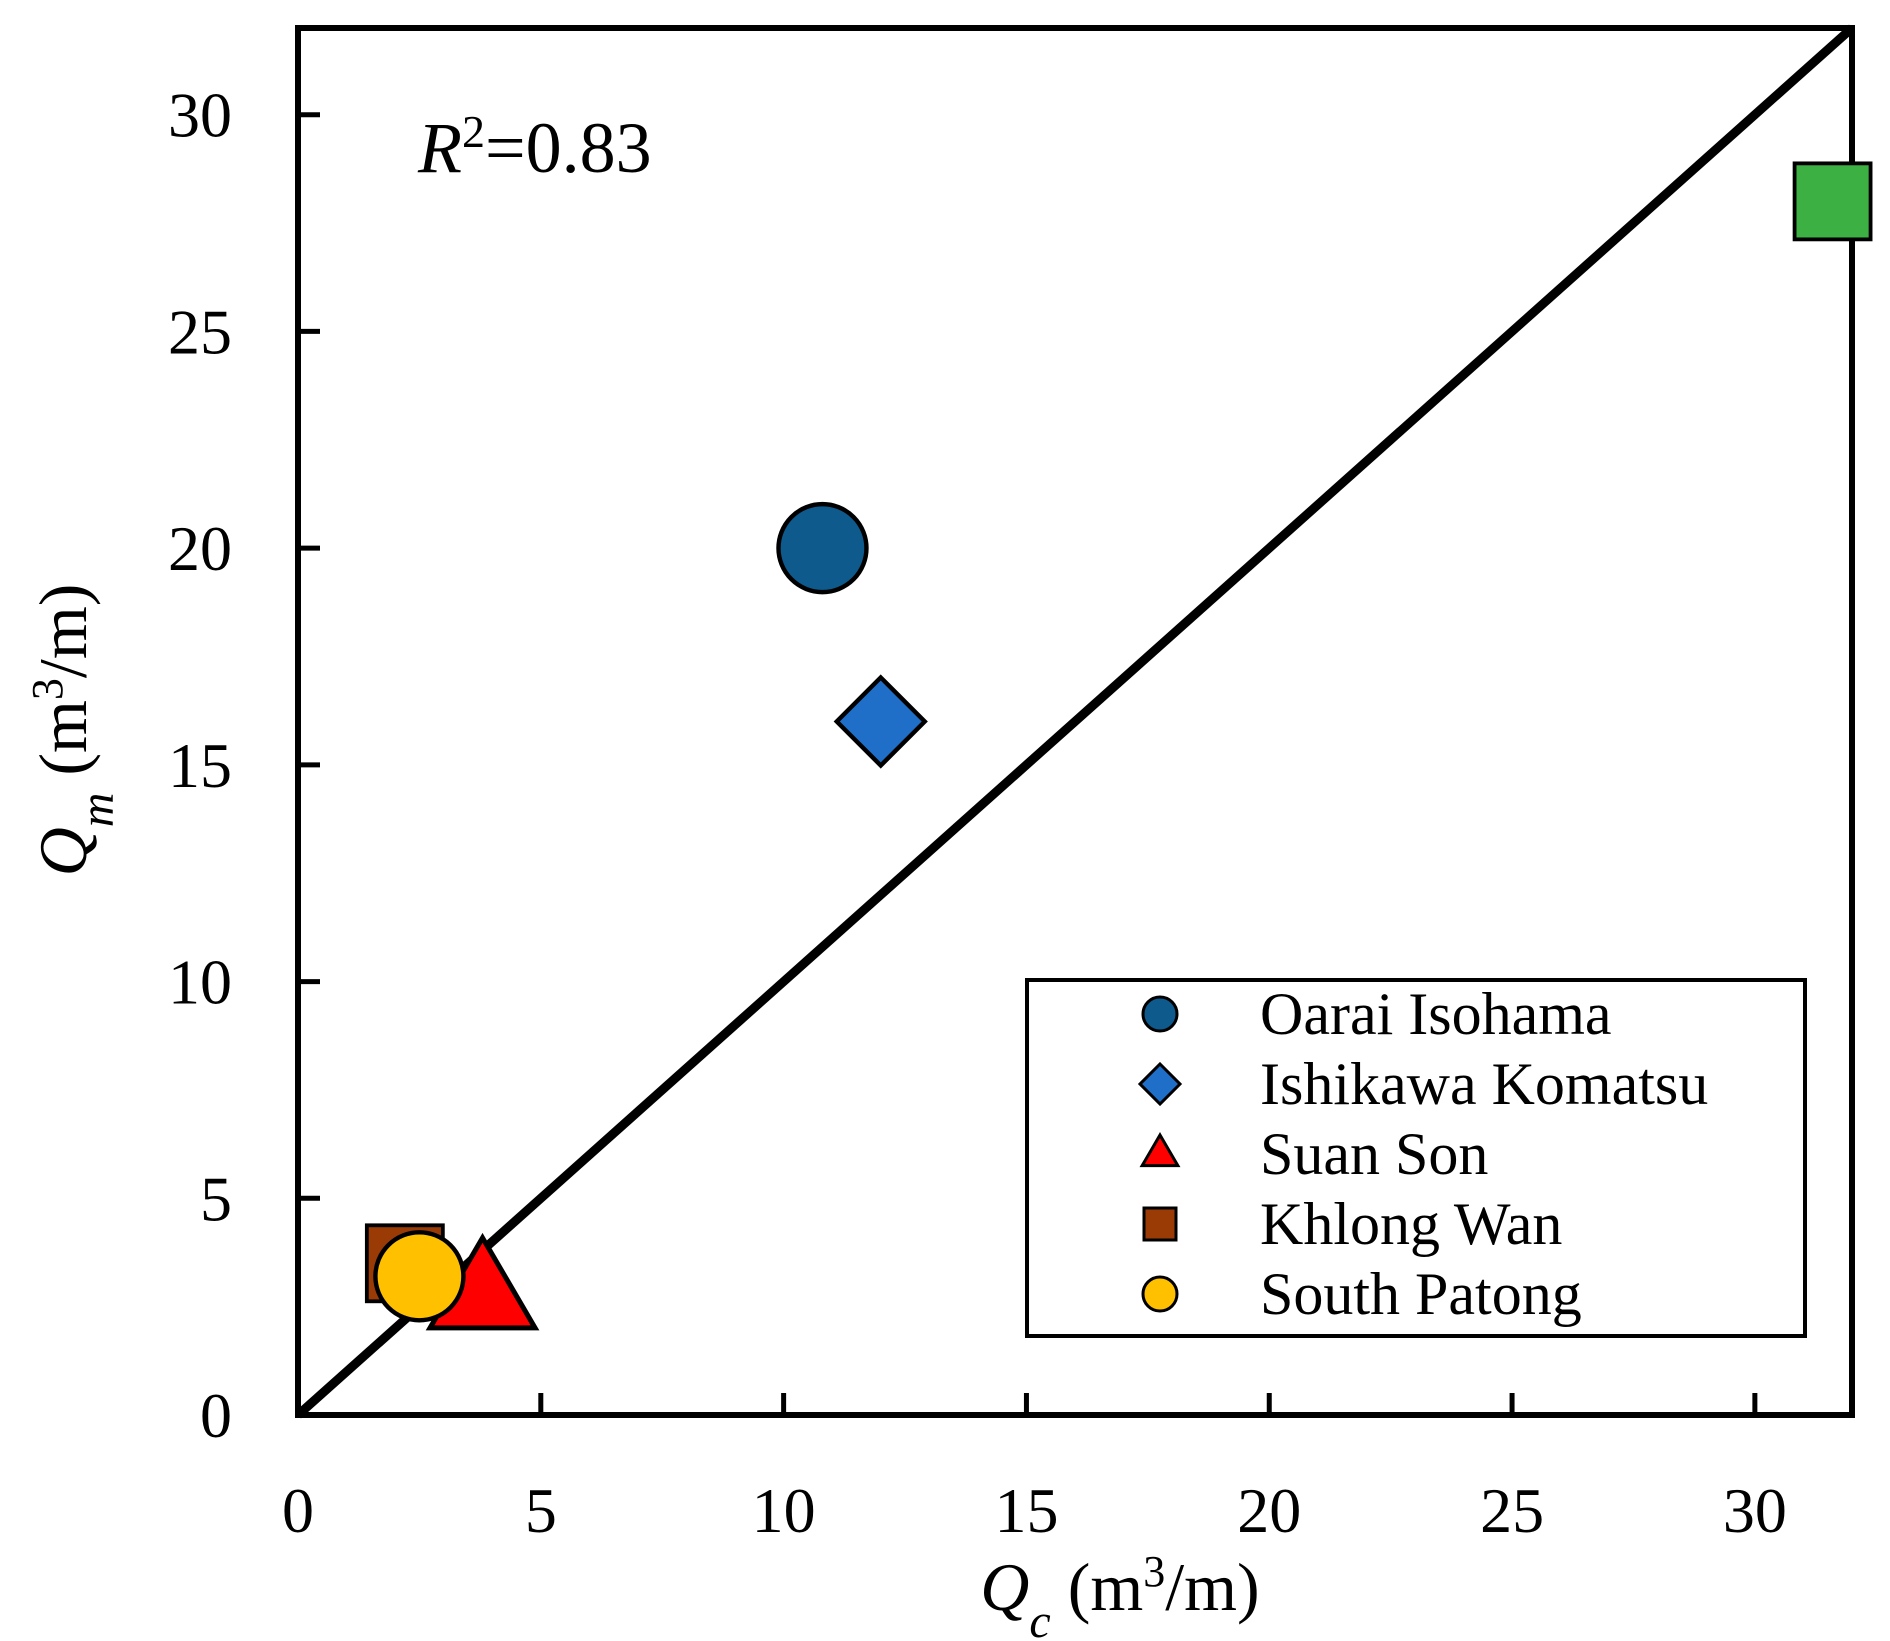 This screenshot has height=1641, width=1890. Describe the element at coordinates (1269, 1510) in the screenshot. I see `x-tick-label: 20` at that location.